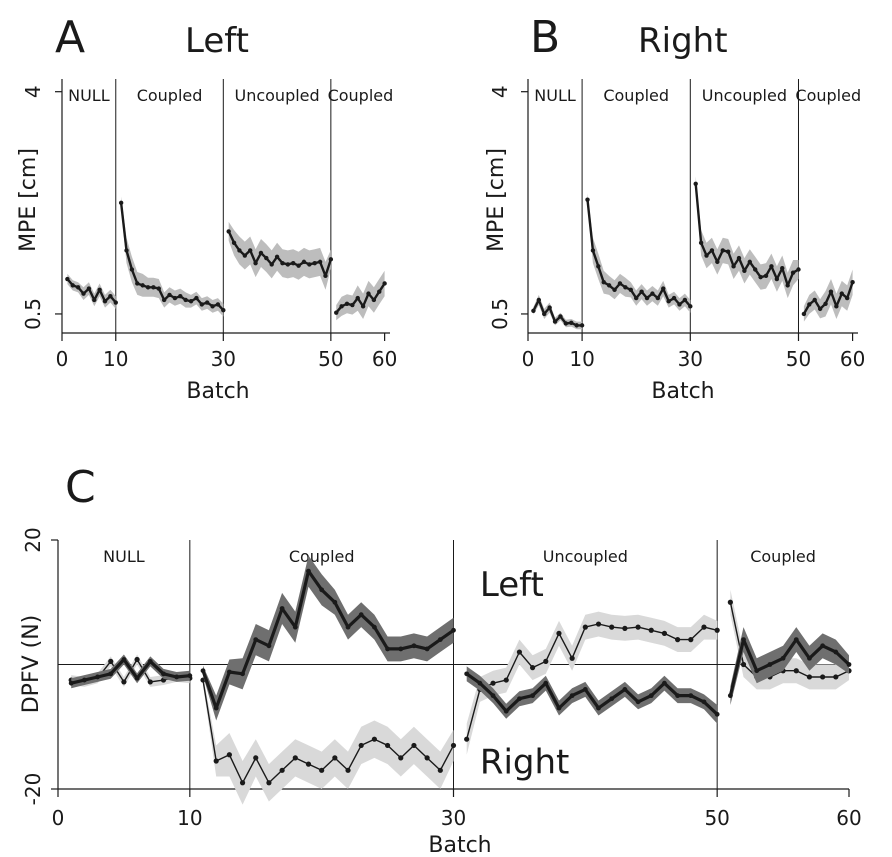  Describe the element at coordinates (115, 359) in the screenshot. I see `x-tick-label: 10` at that location.